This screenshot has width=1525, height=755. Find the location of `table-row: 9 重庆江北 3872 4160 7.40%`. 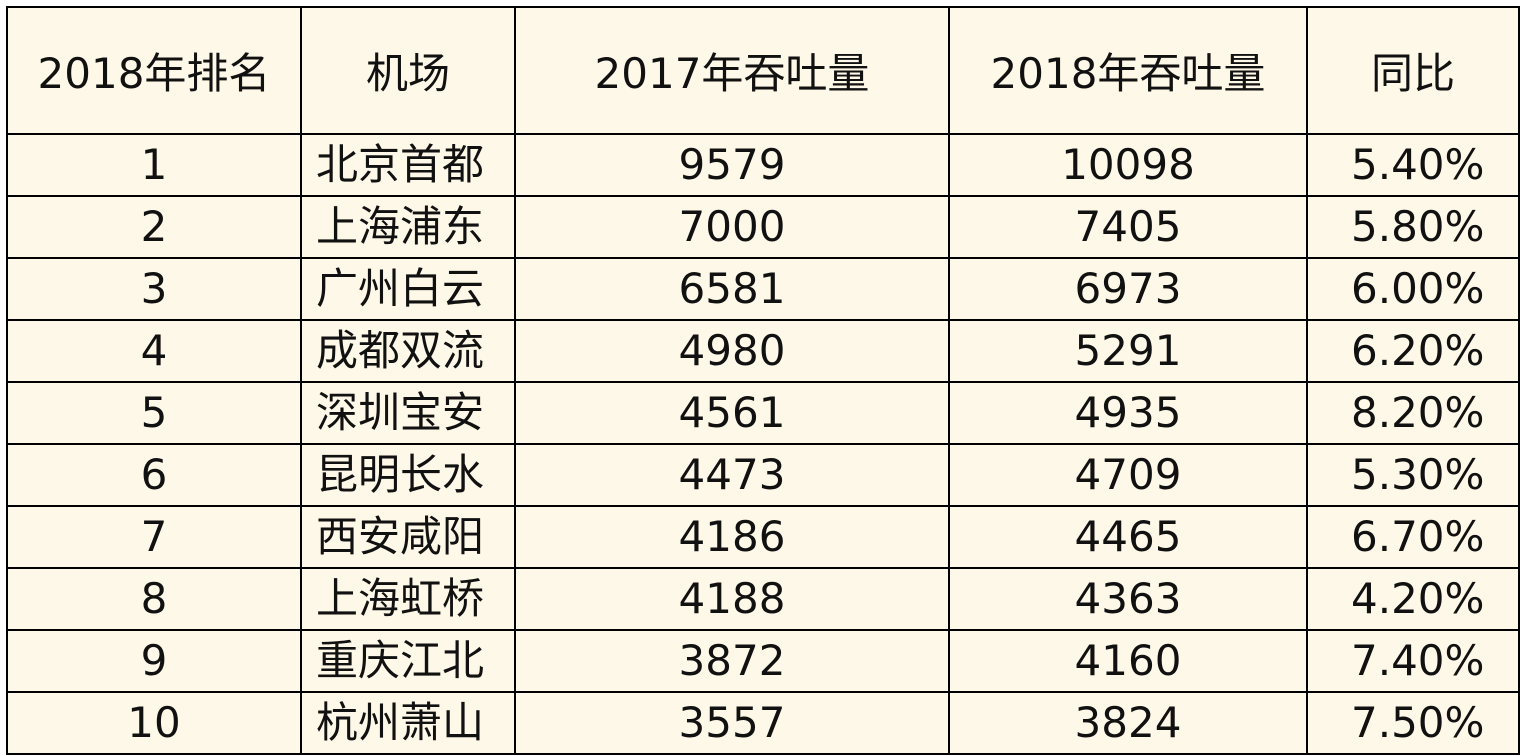

table-row: 9 重庆江北 3872 4160 7.40% is located at coordinates (763, 661).